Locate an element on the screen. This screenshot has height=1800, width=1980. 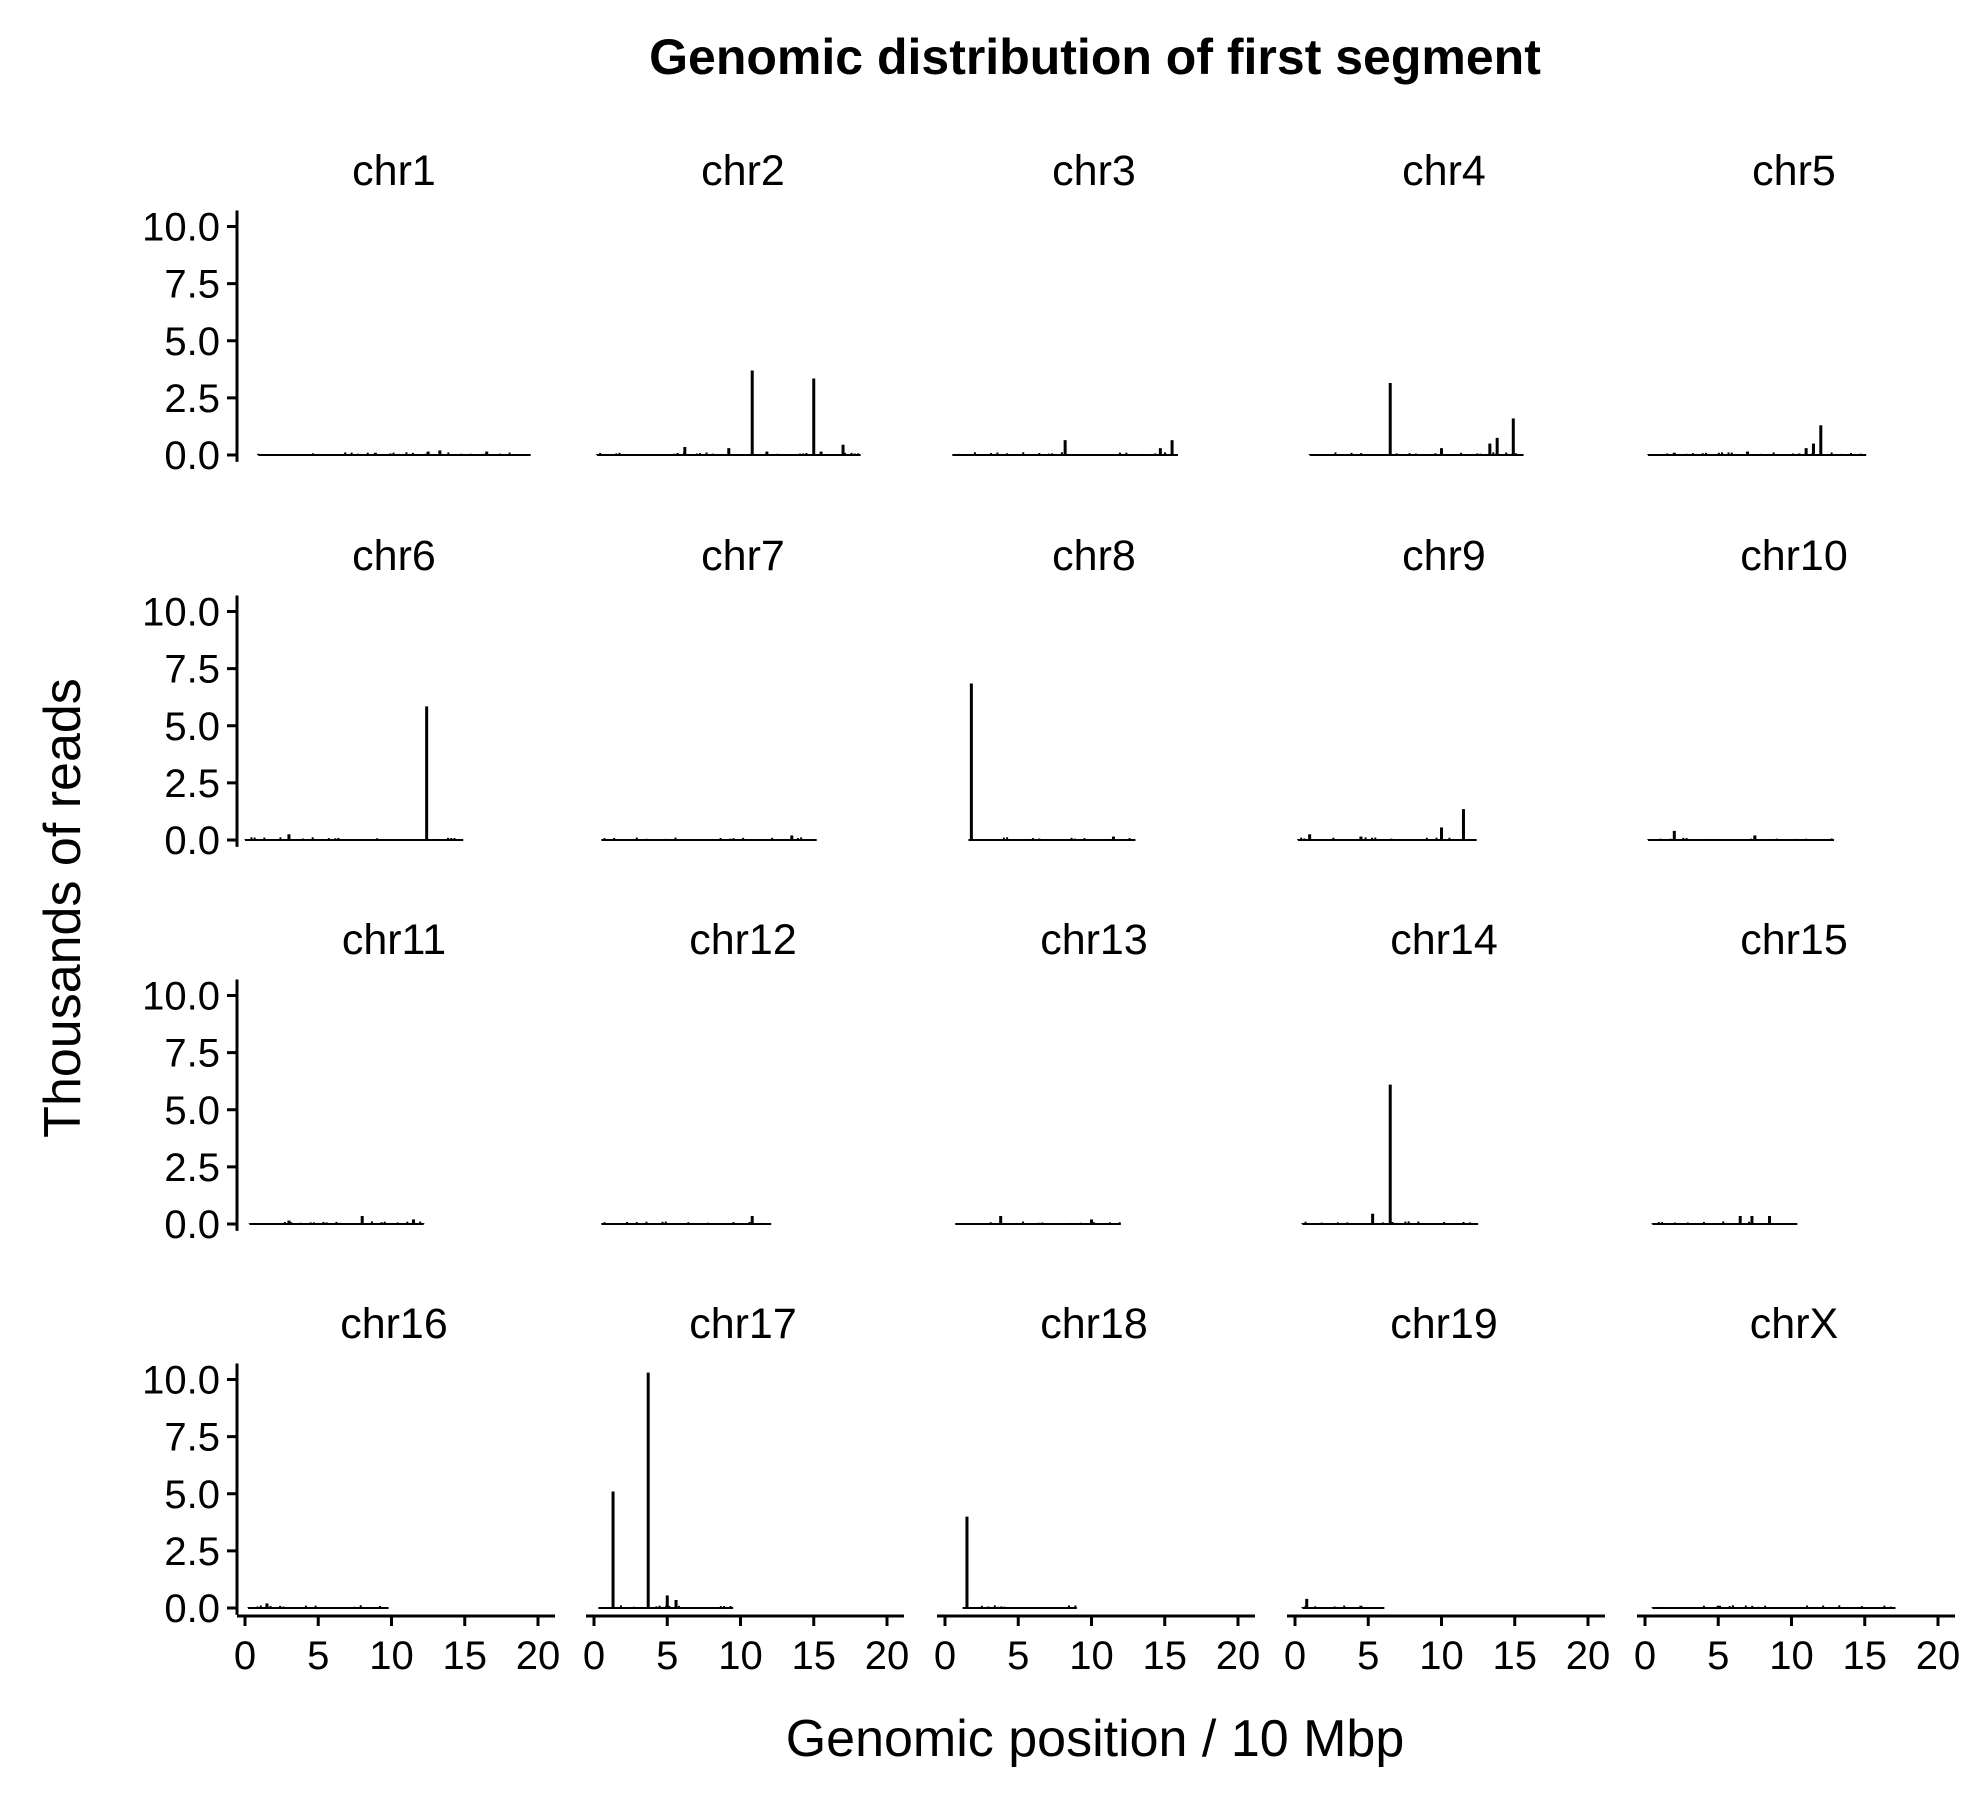
facet-label-chr5: chr5 is located at coordinates (1794, 171).